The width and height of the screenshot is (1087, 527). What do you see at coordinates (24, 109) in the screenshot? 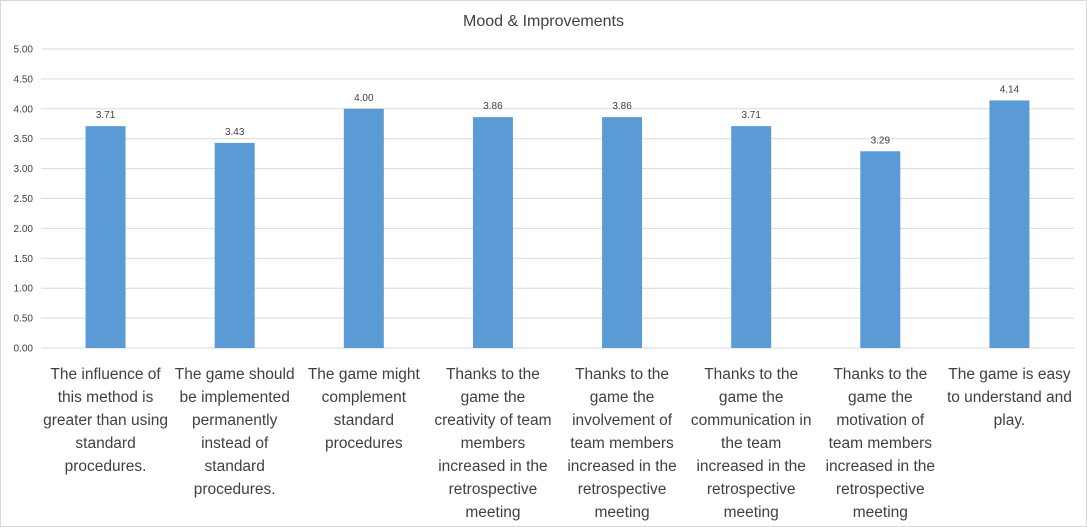
I see `y-tick-label: 4.00` at bounding box center [24, 109].